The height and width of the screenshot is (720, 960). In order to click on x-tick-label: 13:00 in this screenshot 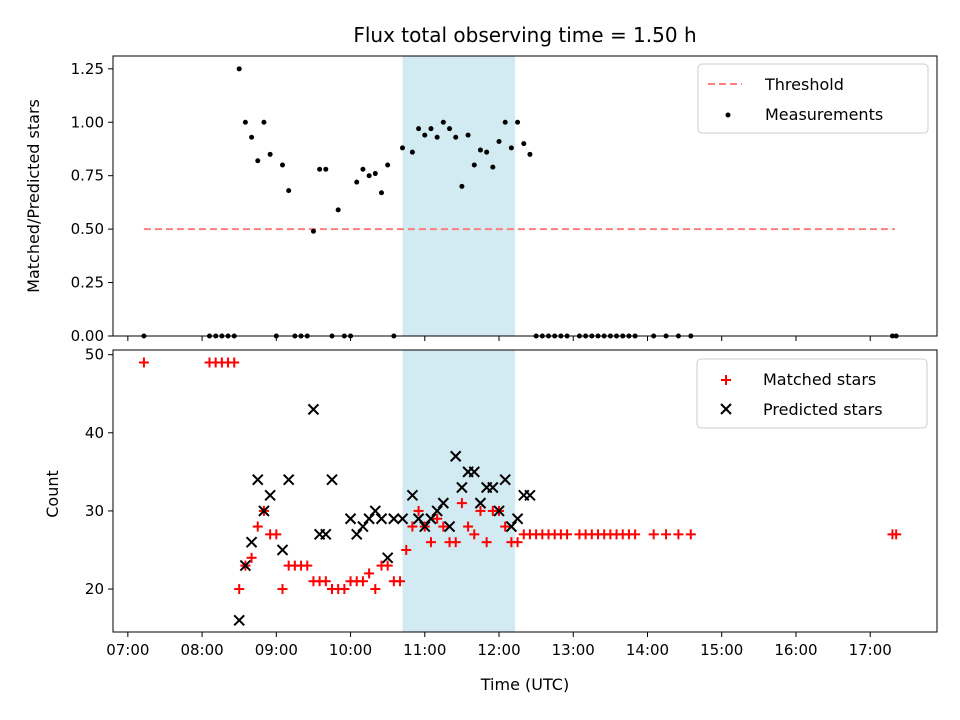, I will do `click(573, 650)`.